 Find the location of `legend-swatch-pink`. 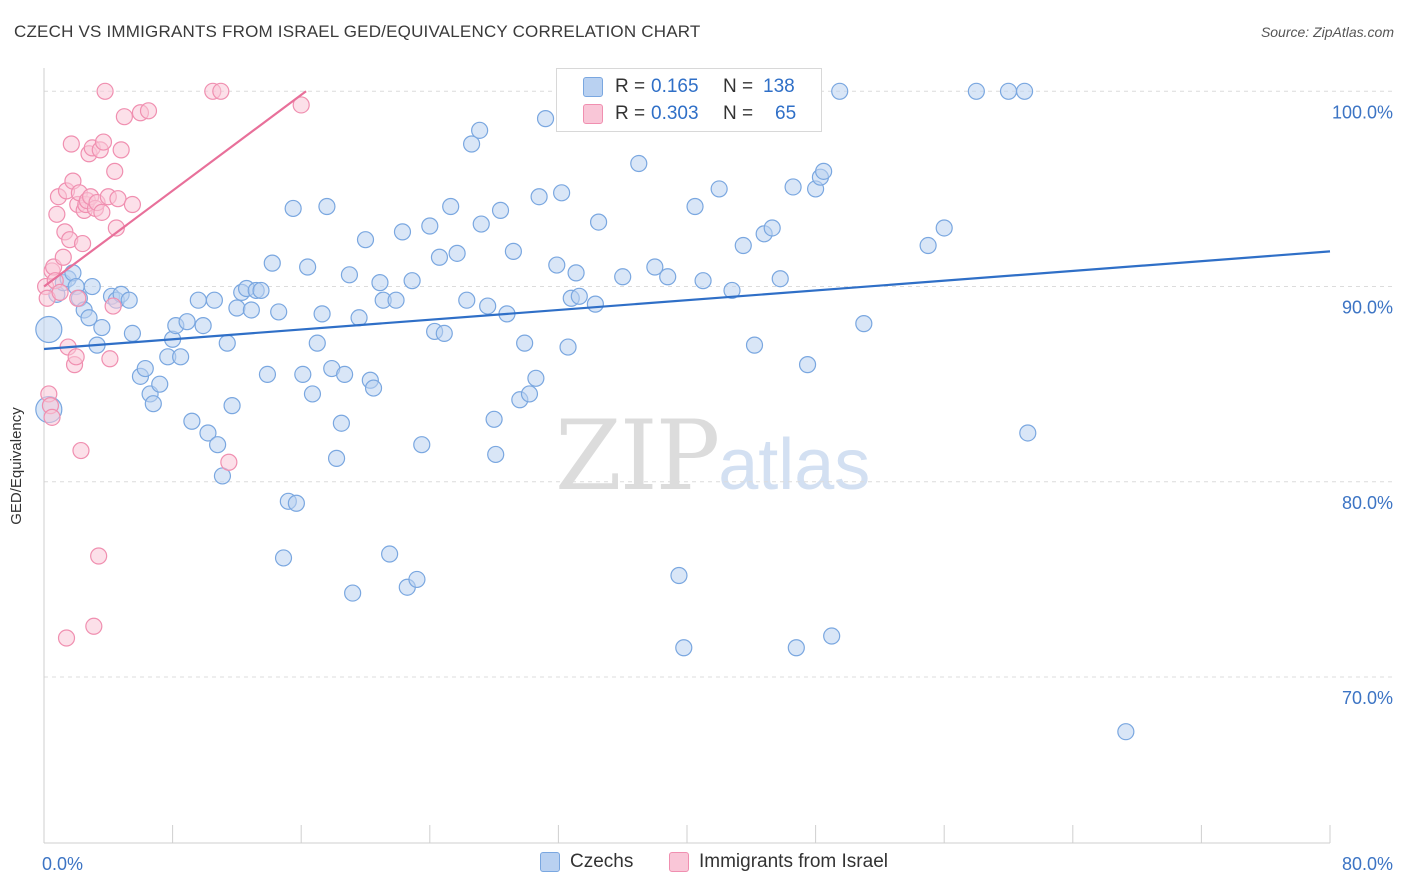

legend-swatch-pink is located at coordinates (593, 114).